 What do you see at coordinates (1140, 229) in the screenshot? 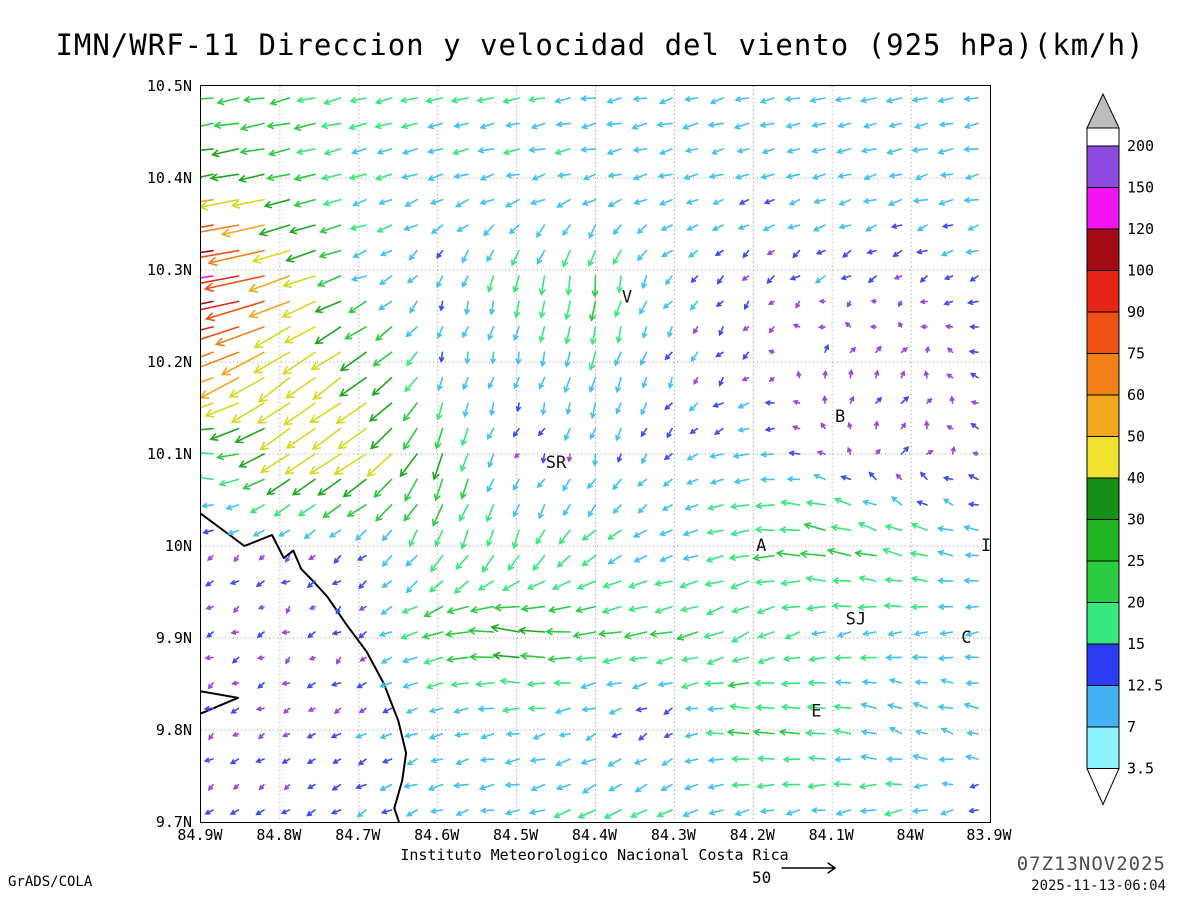
I see `colorbar-level-label: 120` at bounding box center [1140, 229].